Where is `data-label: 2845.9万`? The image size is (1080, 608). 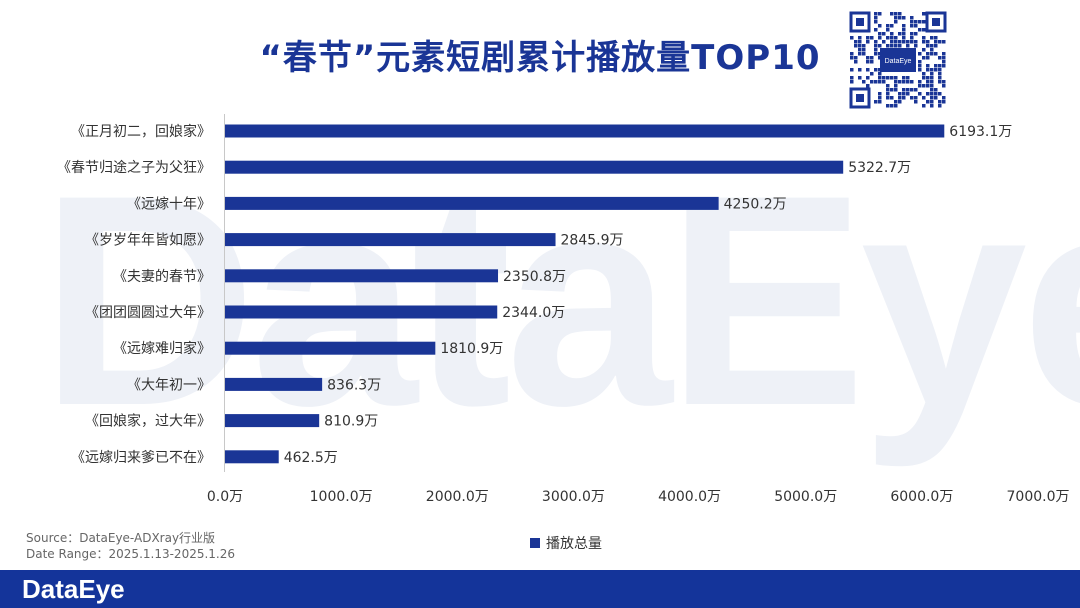 data-label: 2845.9万 is located at coordinates (592, 241).